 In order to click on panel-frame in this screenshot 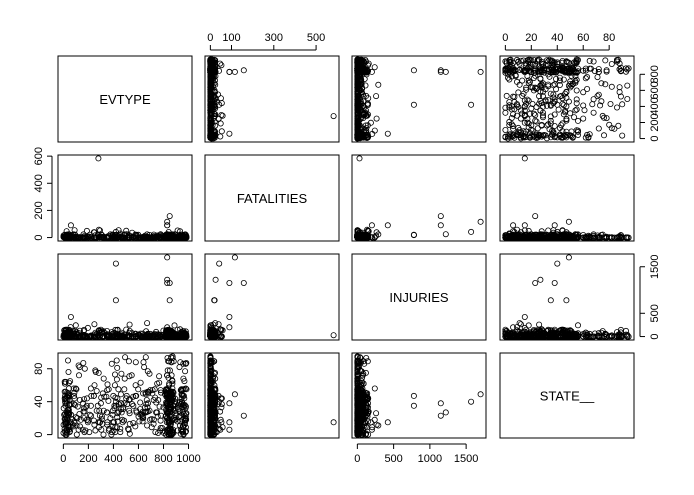, I will do `click(125, 99)`.